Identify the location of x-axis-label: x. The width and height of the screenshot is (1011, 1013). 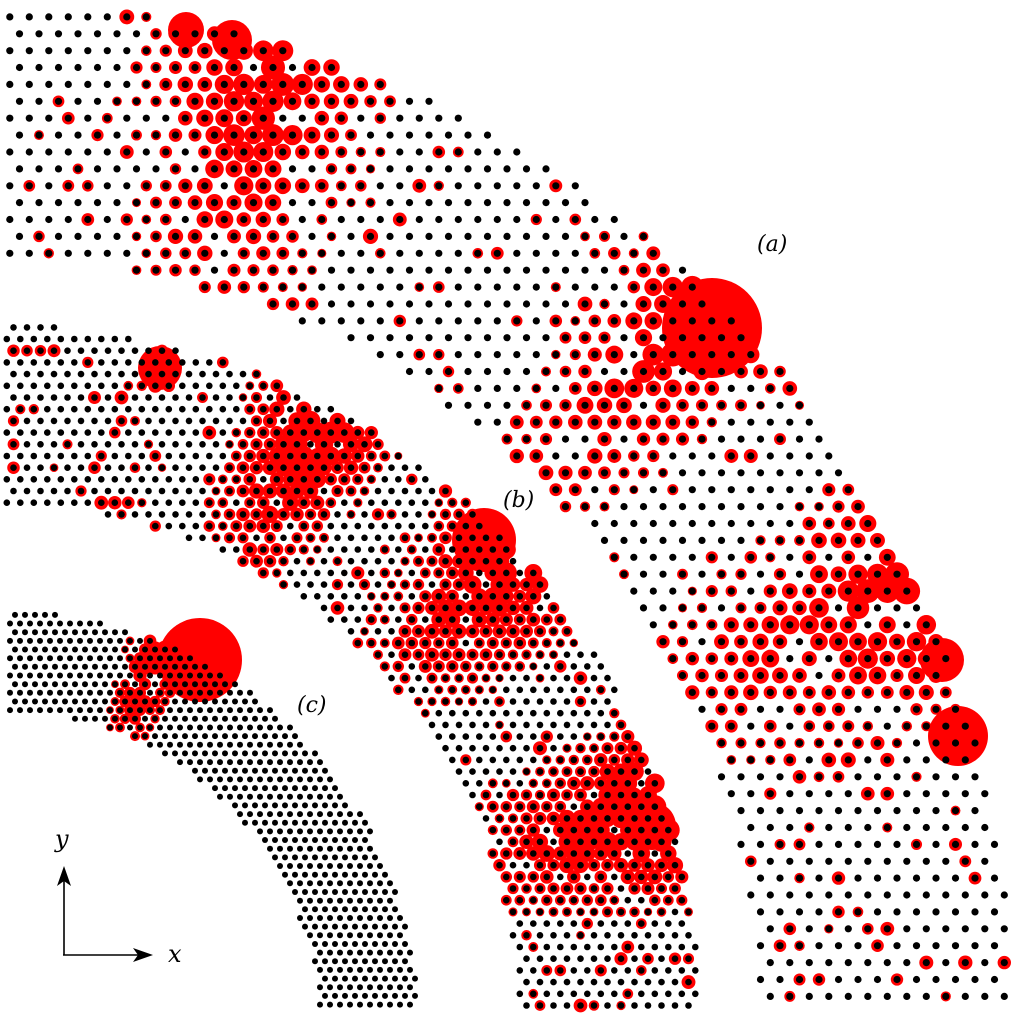
(175, 954).